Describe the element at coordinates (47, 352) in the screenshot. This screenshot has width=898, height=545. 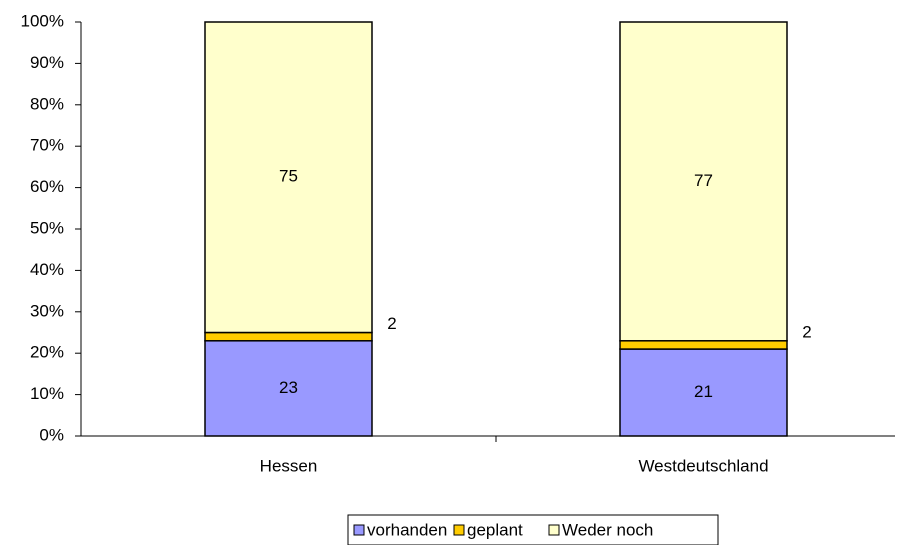
I see `y-tick-label: 20%` at that location.